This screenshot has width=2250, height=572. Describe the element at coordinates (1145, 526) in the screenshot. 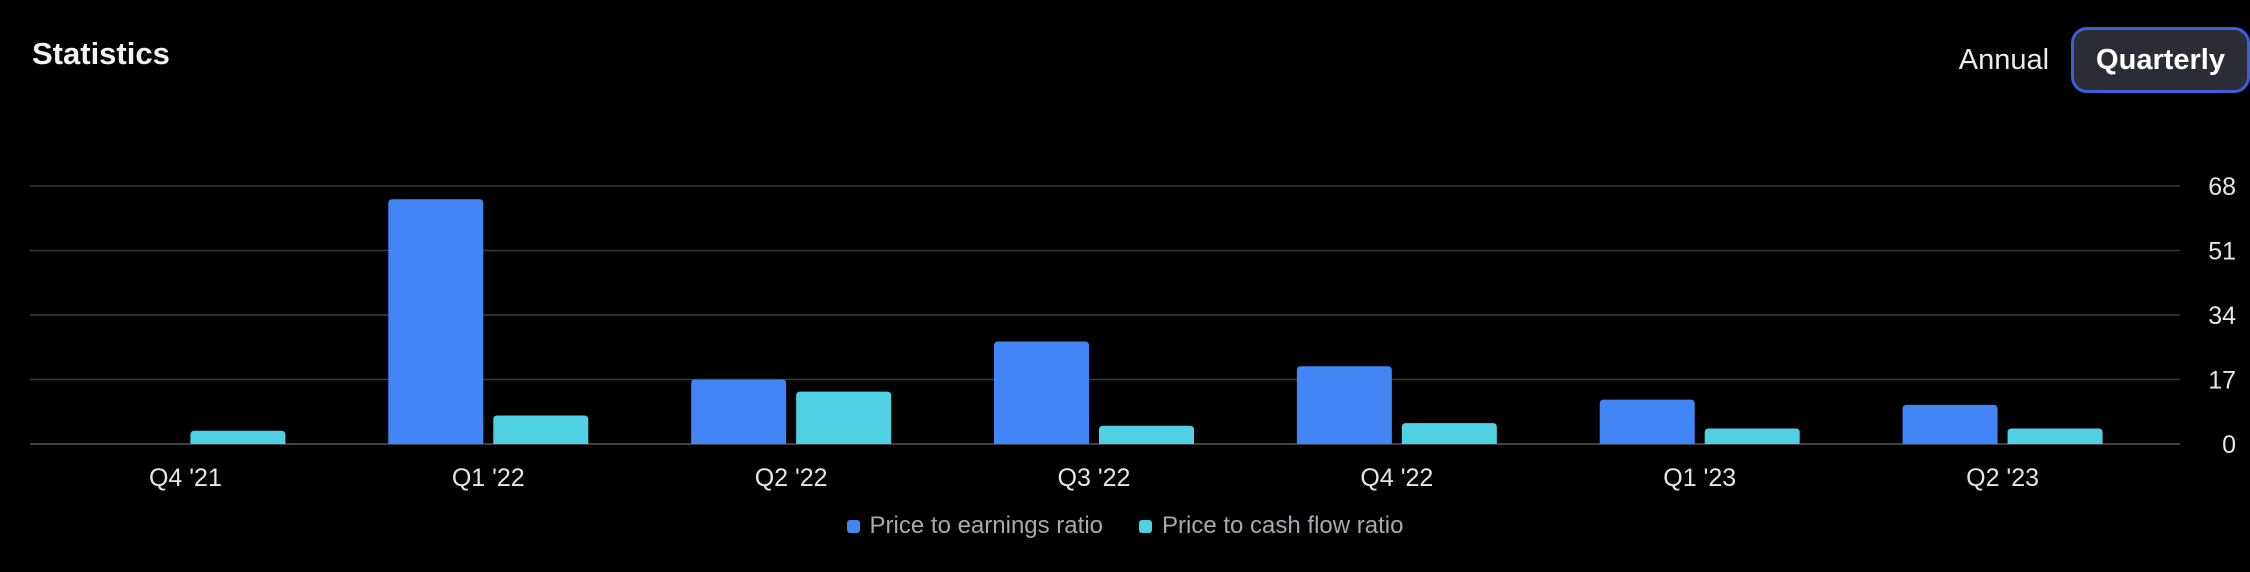

I see `legend-swatch-pcf` at that location.